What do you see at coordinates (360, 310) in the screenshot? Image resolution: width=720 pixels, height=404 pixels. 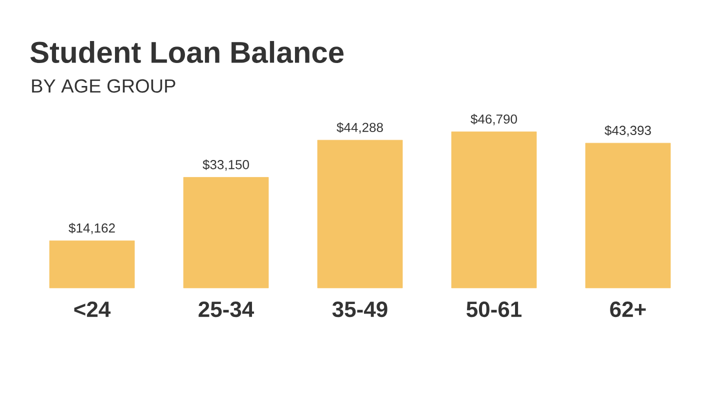 I see `x-tick-label: 35-49` at bounding box center [360, 310].